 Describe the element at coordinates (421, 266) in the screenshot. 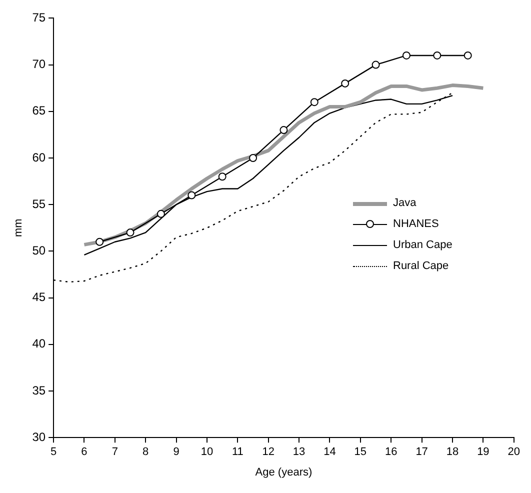

I see `legend-label: Rural Cape` at that location.